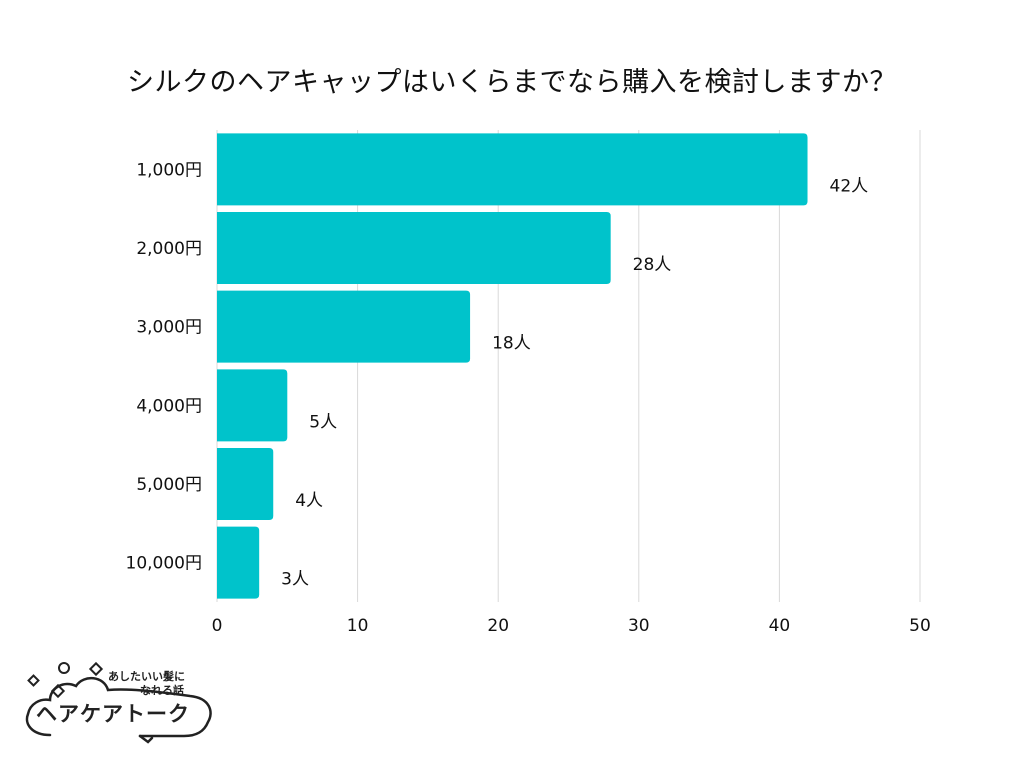 The image size is (1024, 768). I want to click on x-tick-label: 50, so click(920, 626).